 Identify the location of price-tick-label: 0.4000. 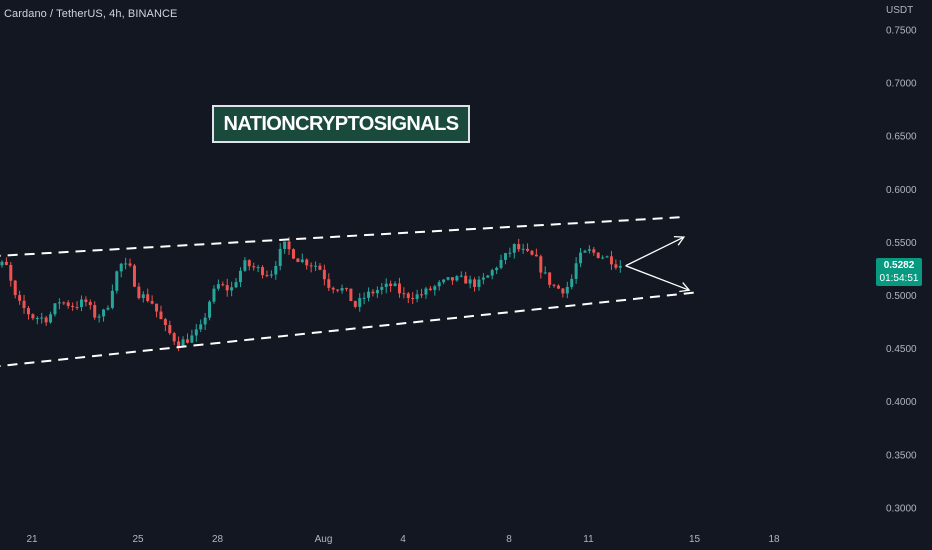
(901, 402).